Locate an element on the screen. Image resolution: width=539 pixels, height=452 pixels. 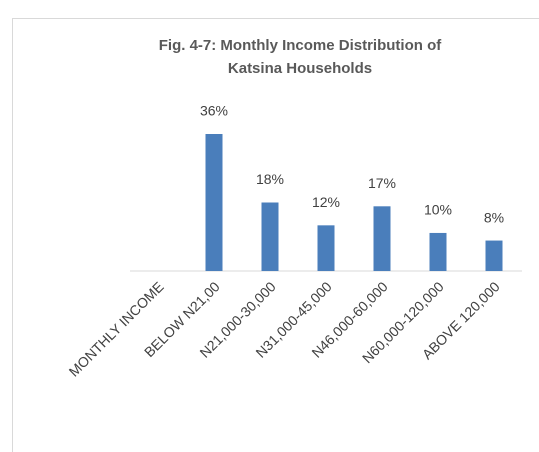
data-label: 17% is located at coordinates (382, 183).